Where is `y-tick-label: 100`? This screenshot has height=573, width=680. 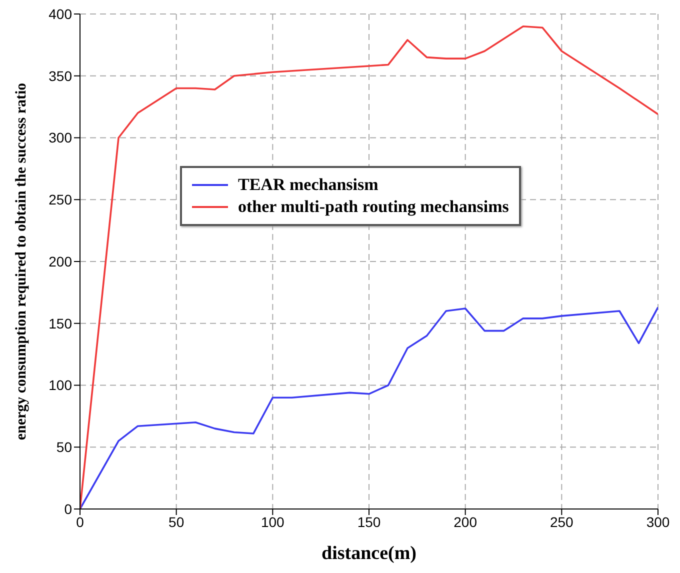 y-tick-label: 100 is located at coordinates (60, 385).